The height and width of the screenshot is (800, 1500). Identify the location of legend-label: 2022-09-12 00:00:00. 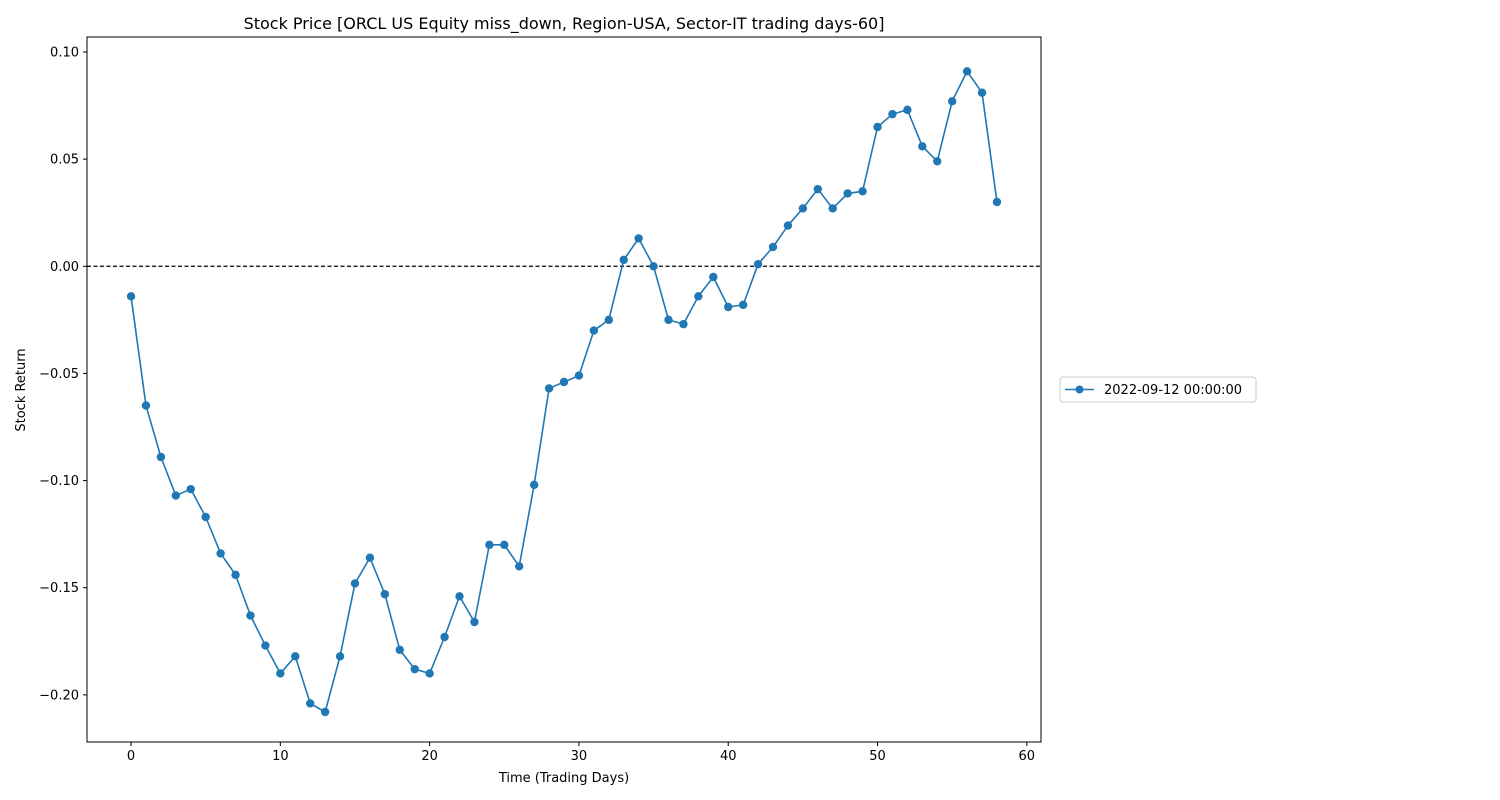
(1173, 390).